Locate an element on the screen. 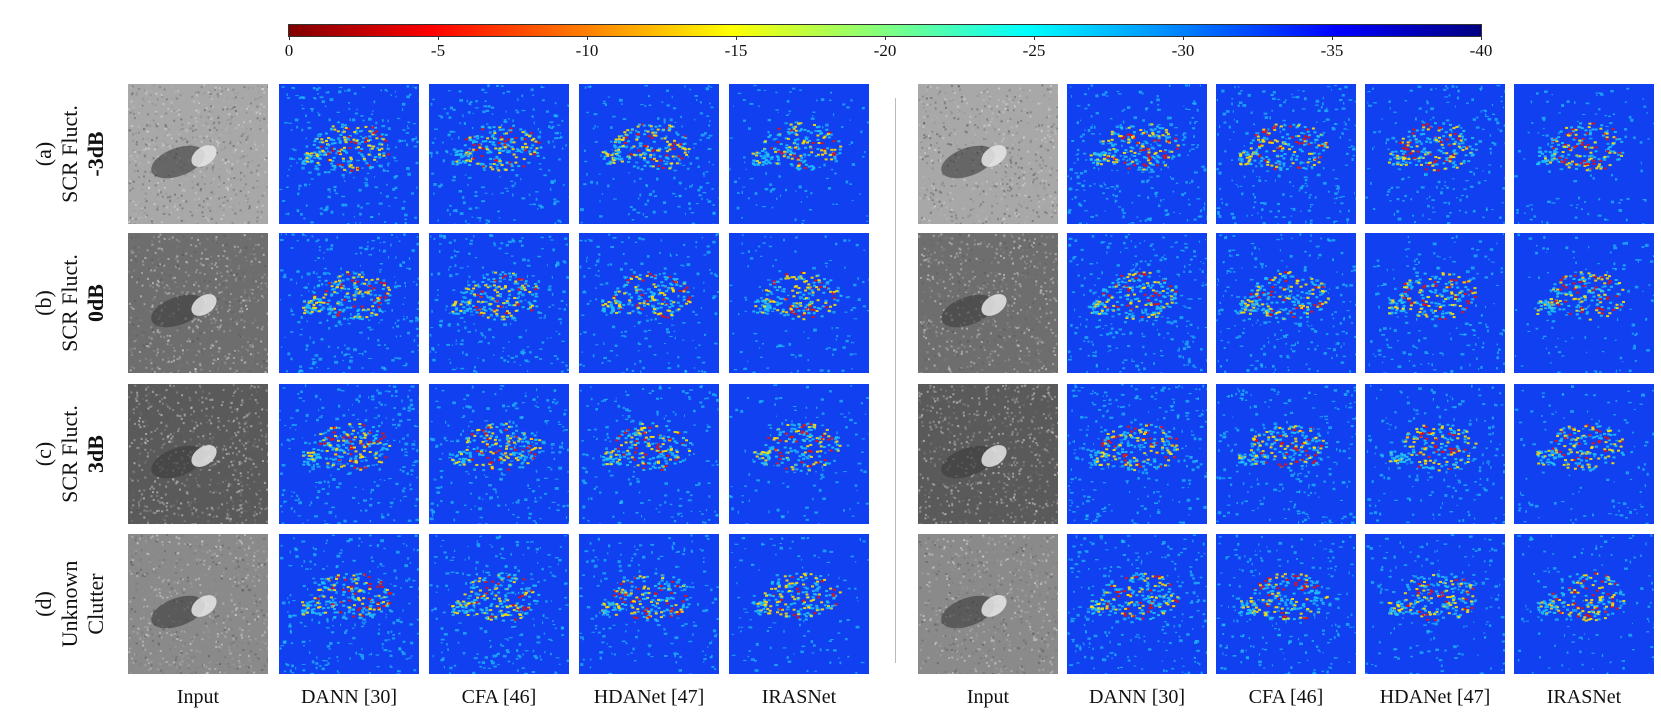 The image size is (1661, 727). row-label: (b) SCR Fluct. 0dB is located at coordinates (76, 303).